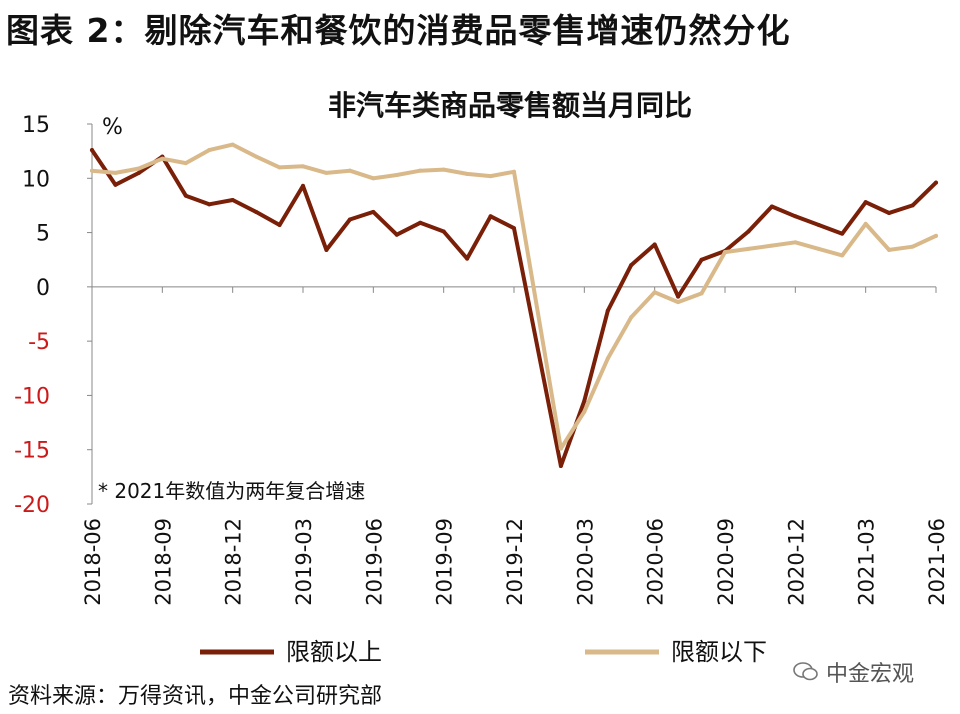  I want to click on source-note: 资料来源：万得资讯，中金公司研究部, so click(195, 696).